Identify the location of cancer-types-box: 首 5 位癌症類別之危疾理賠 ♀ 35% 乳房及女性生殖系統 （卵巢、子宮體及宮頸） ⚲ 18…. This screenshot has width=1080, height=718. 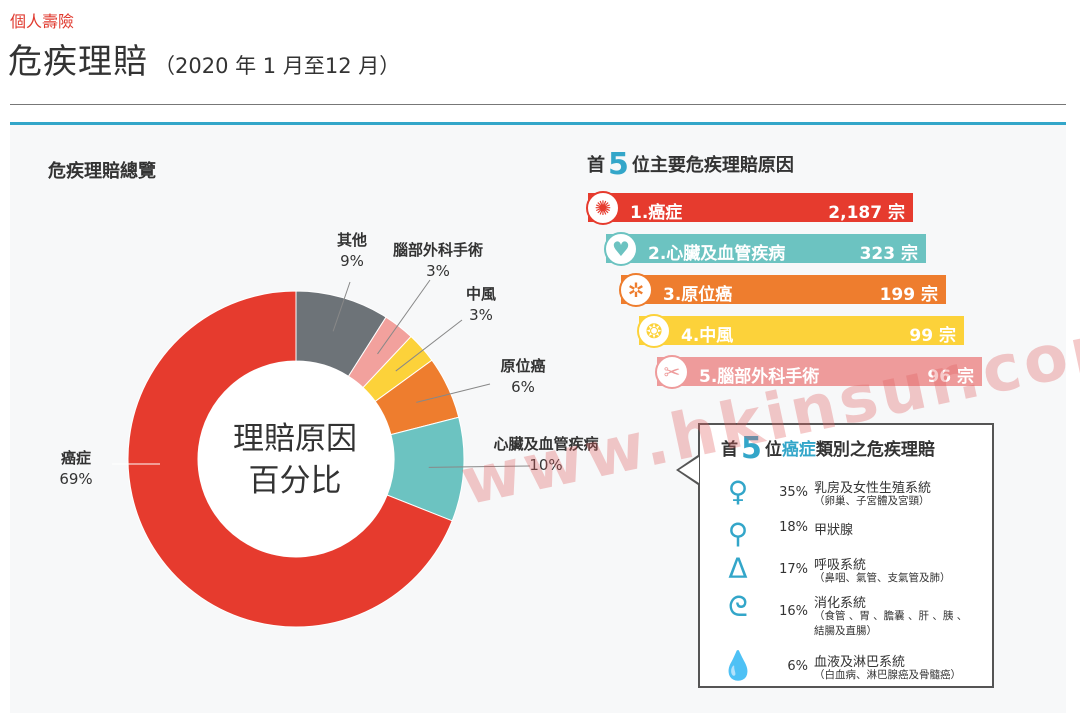
(846, 555).